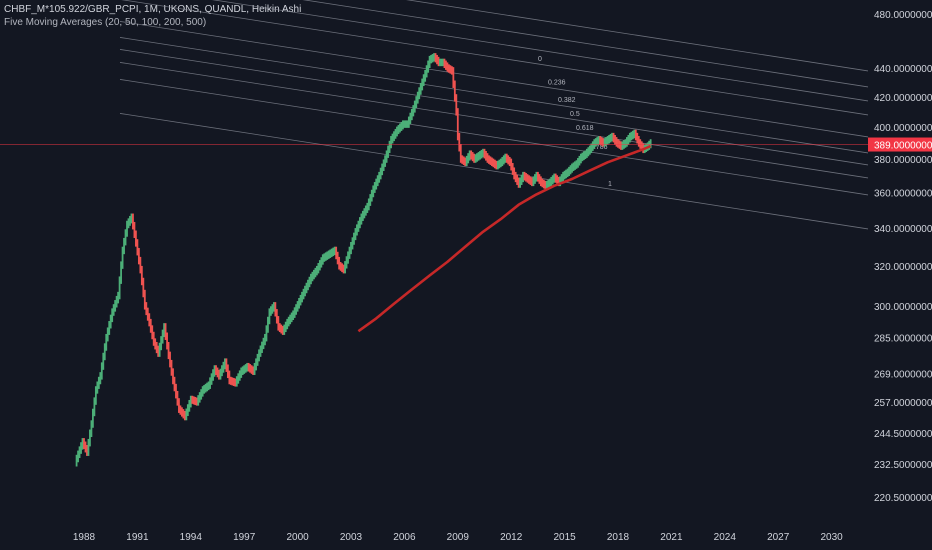 The width and height of the screenshot is (932, 550). I want to click on fib-label: 0.786, so click(599, 147).